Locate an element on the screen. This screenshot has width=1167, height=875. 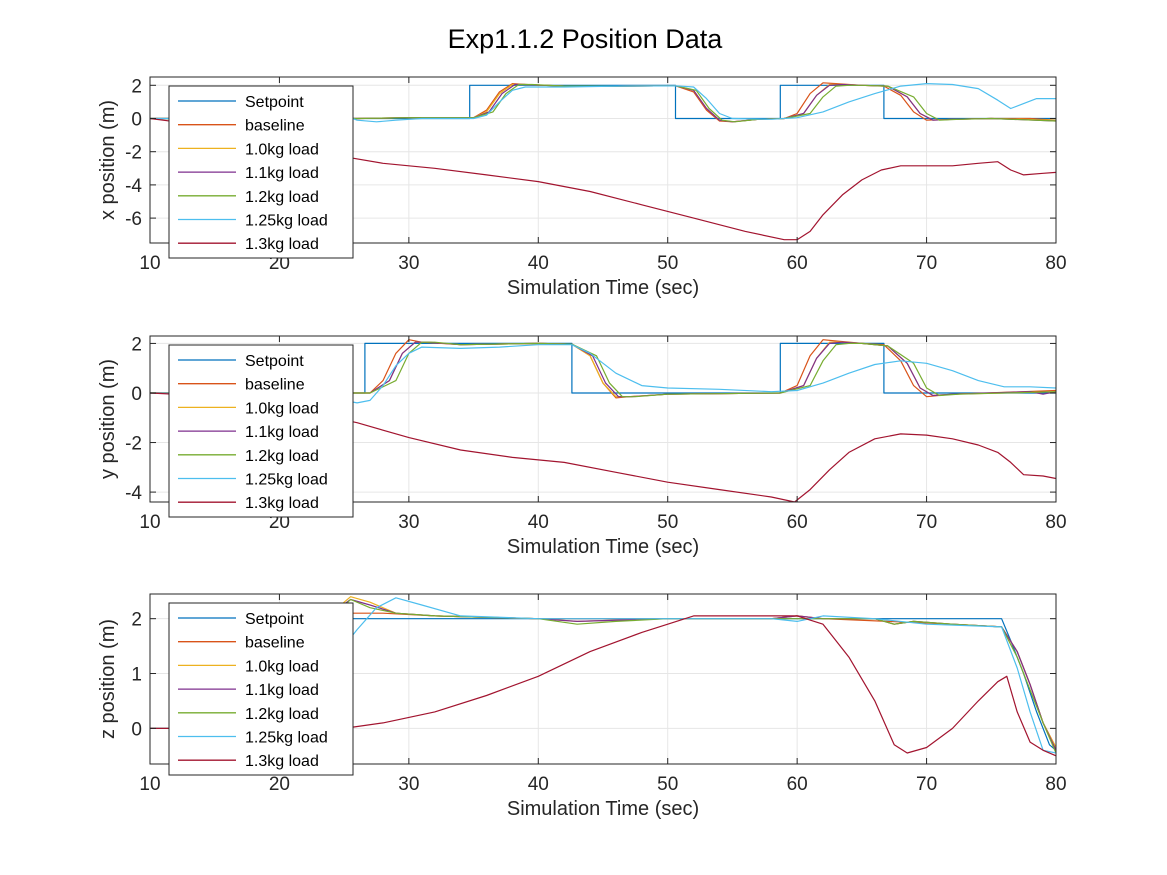
y-xtick-label-40: 40 is located at coordinates (538, 522).